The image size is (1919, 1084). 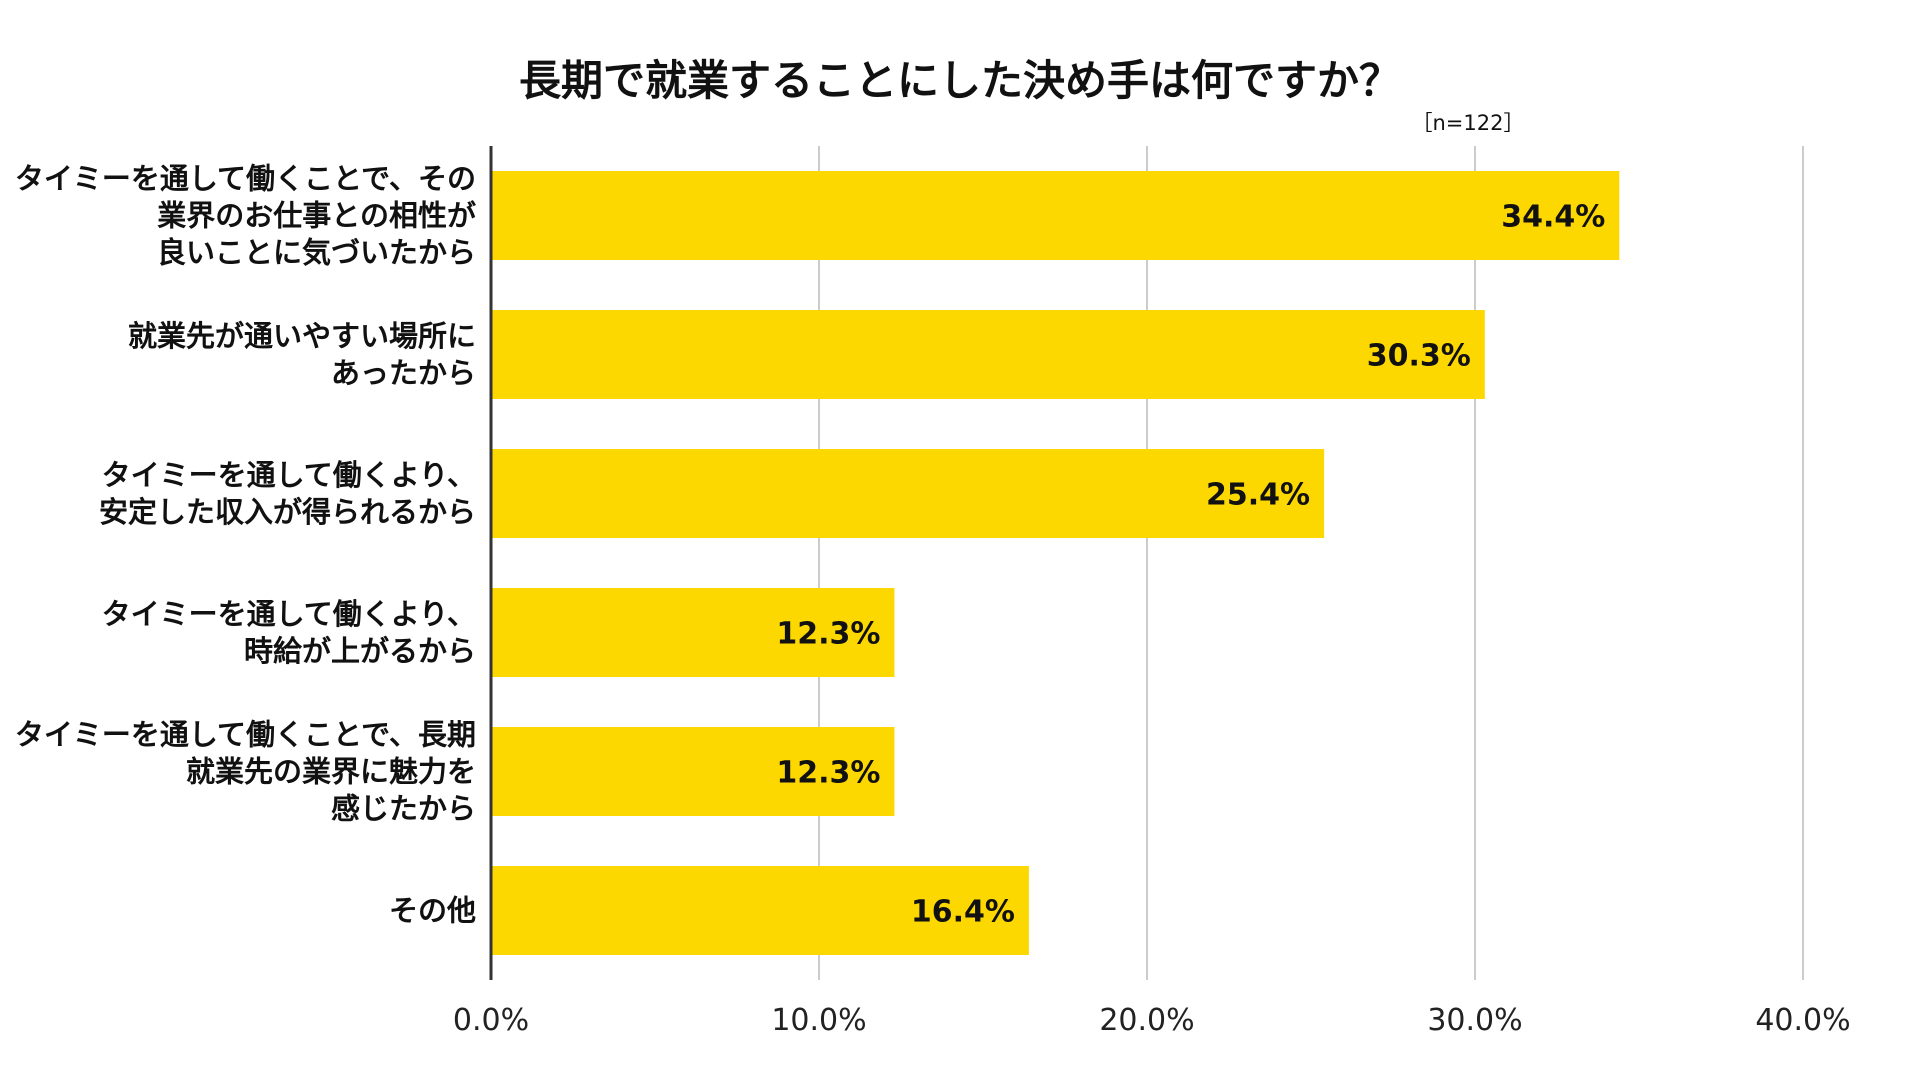 I want to click on category-label: 就業先が通いやすい場所にあったから, so click(x=302, y=354).